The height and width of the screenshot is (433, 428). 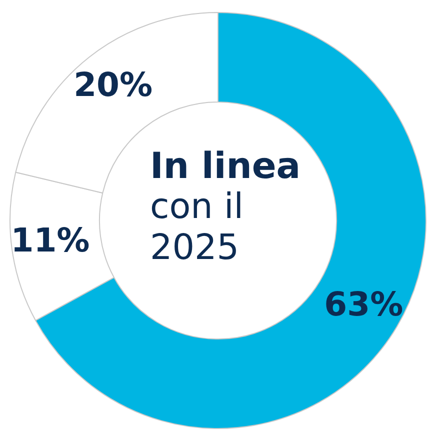 I want to click on data-label: 20%, so click(x=113, y=84).